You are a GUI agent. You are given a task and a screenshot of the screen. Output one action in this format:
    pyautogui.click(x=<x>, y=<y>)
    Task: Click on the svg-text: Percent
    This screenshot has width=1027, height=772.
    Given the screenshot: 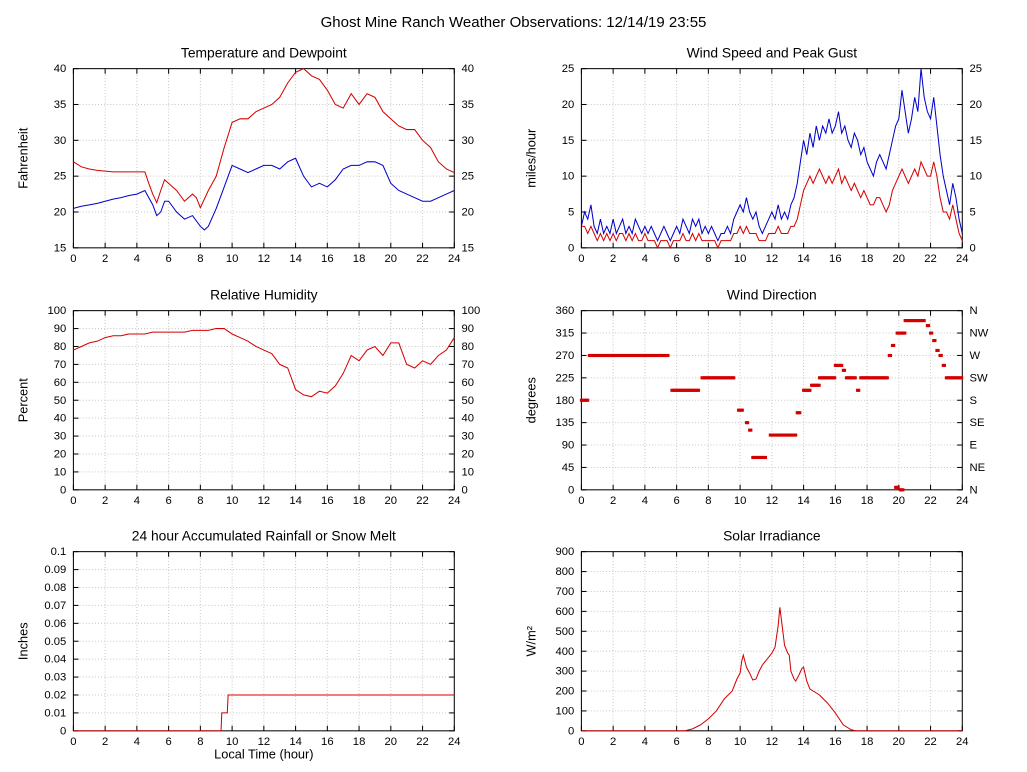 What is the action you would take?
    pyautogui.click(x=22, y=399)
    